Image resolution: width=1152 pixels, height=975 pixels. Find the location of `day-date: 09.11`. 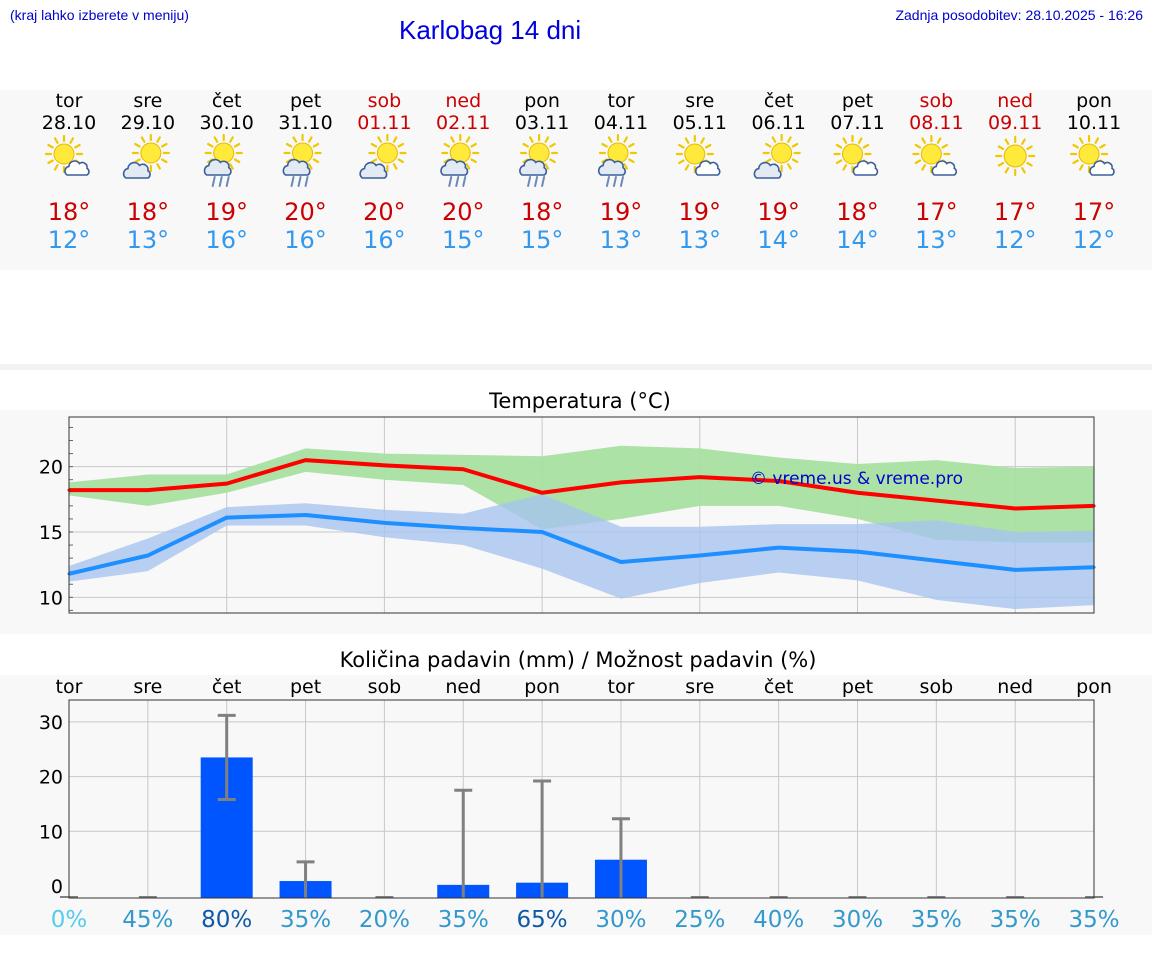

day-date: 09.11 is located at coordinates (1015, 123).